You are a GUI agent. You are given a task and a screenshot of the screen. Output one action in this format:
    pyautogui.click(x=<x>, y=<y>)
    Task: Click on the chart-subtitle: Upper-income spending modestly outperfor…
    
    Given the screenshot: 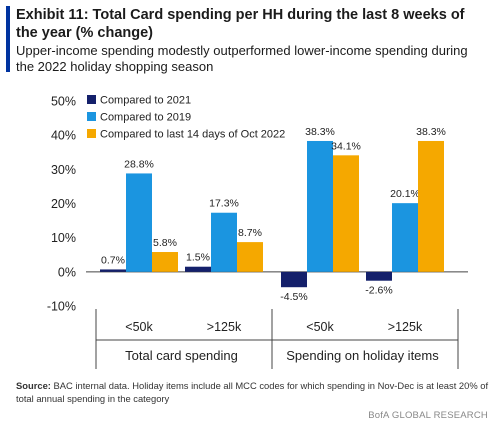 What is the action you would take?
    pyautogui.click(x=242, y=58)
    